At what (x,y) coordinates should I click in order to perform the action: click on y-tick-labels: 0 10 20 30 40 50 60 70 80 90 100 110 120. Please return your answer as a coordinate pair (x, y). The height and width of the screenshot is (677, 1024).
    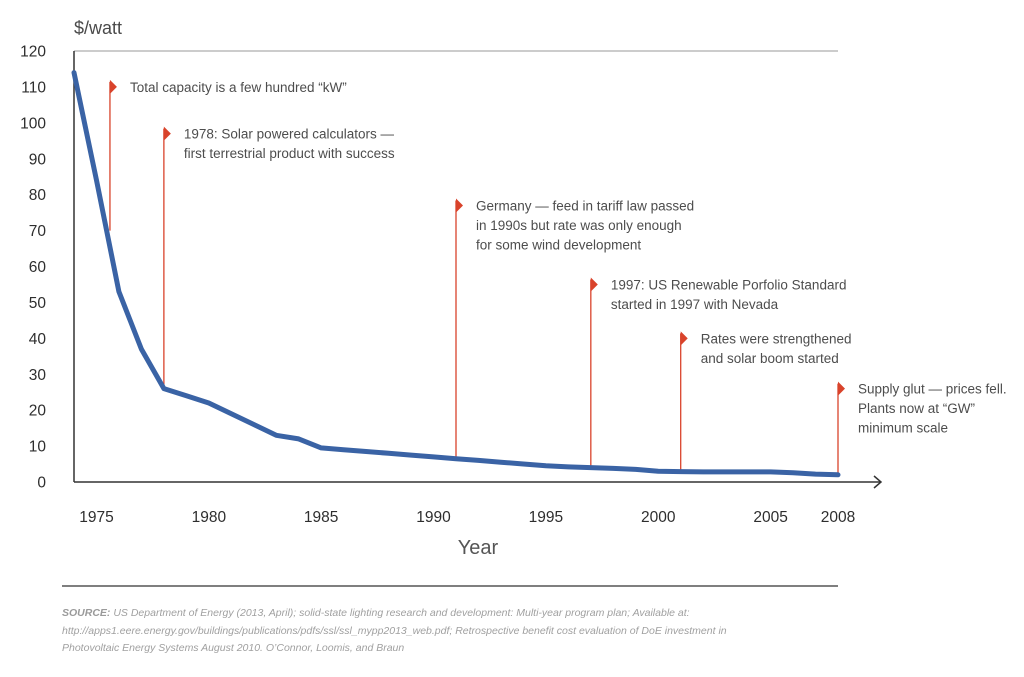
    Looking at the image, I should click on (33, 268).